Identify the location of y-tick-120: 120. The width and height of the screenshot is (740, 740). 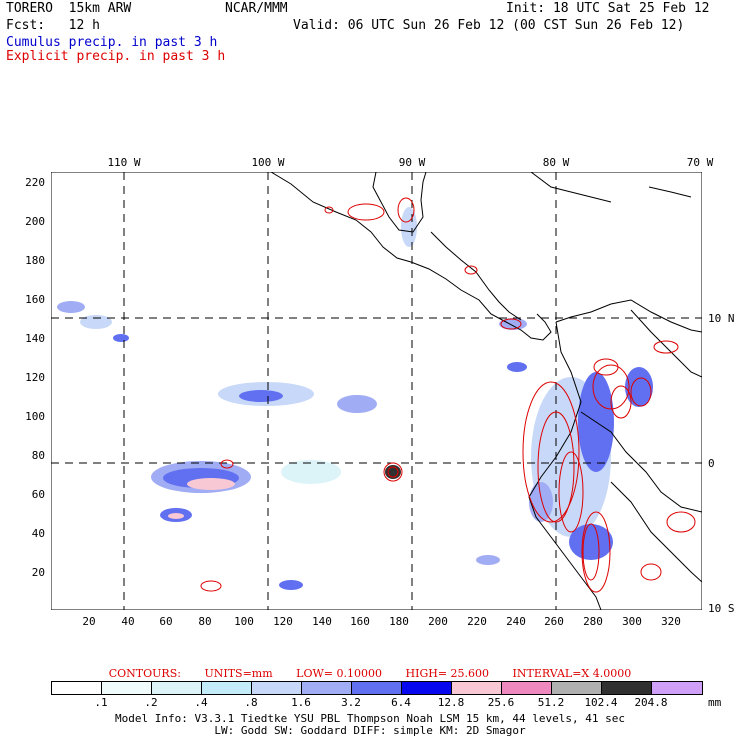
(35, 377).